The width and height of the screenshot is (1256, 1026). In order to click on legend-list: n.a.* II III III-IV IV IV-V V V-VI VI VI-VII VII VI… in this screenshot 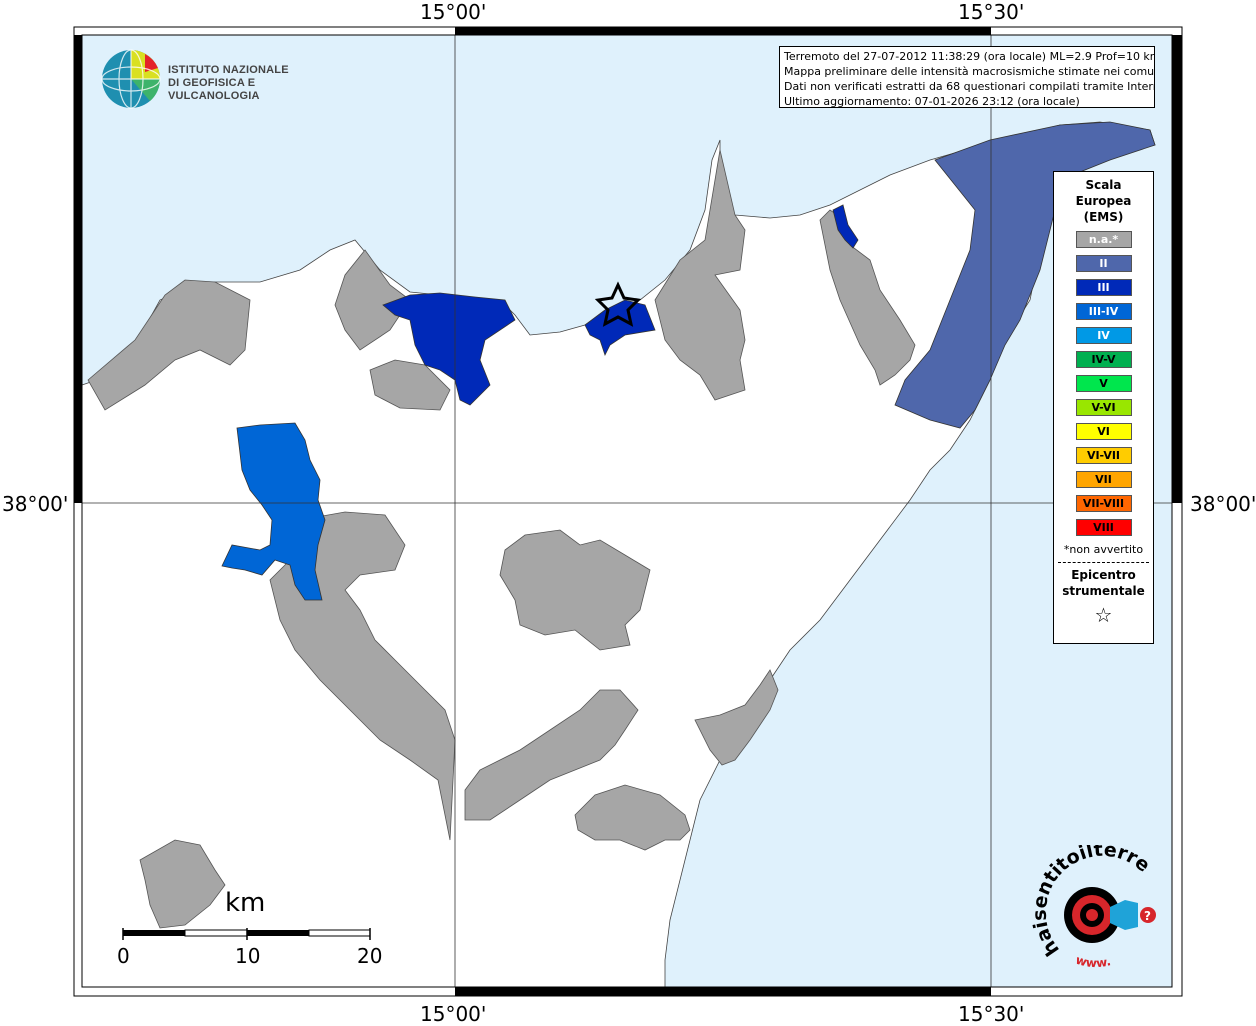, I will do `click(1103, 383)`.